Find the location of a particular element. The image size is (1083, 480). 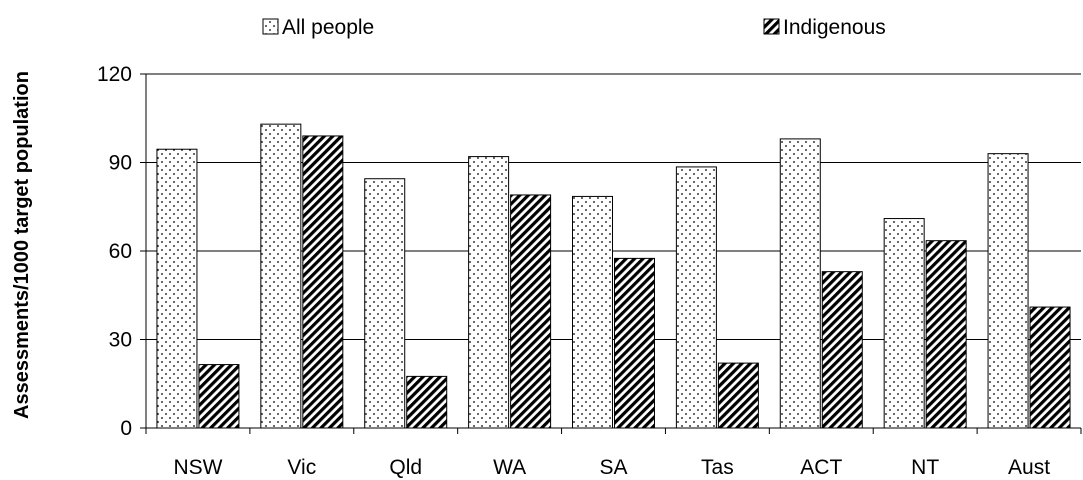

bar-all-people-nt is located at coordinates (904, 323).